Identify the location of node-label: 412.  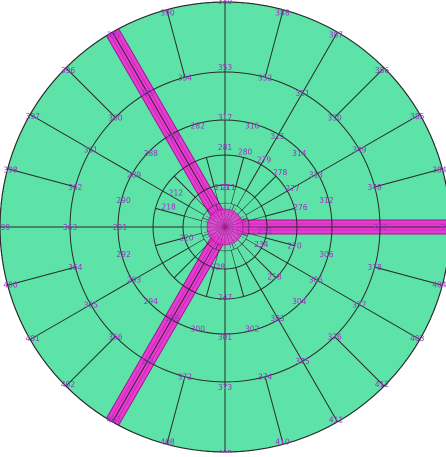
(382, 384).